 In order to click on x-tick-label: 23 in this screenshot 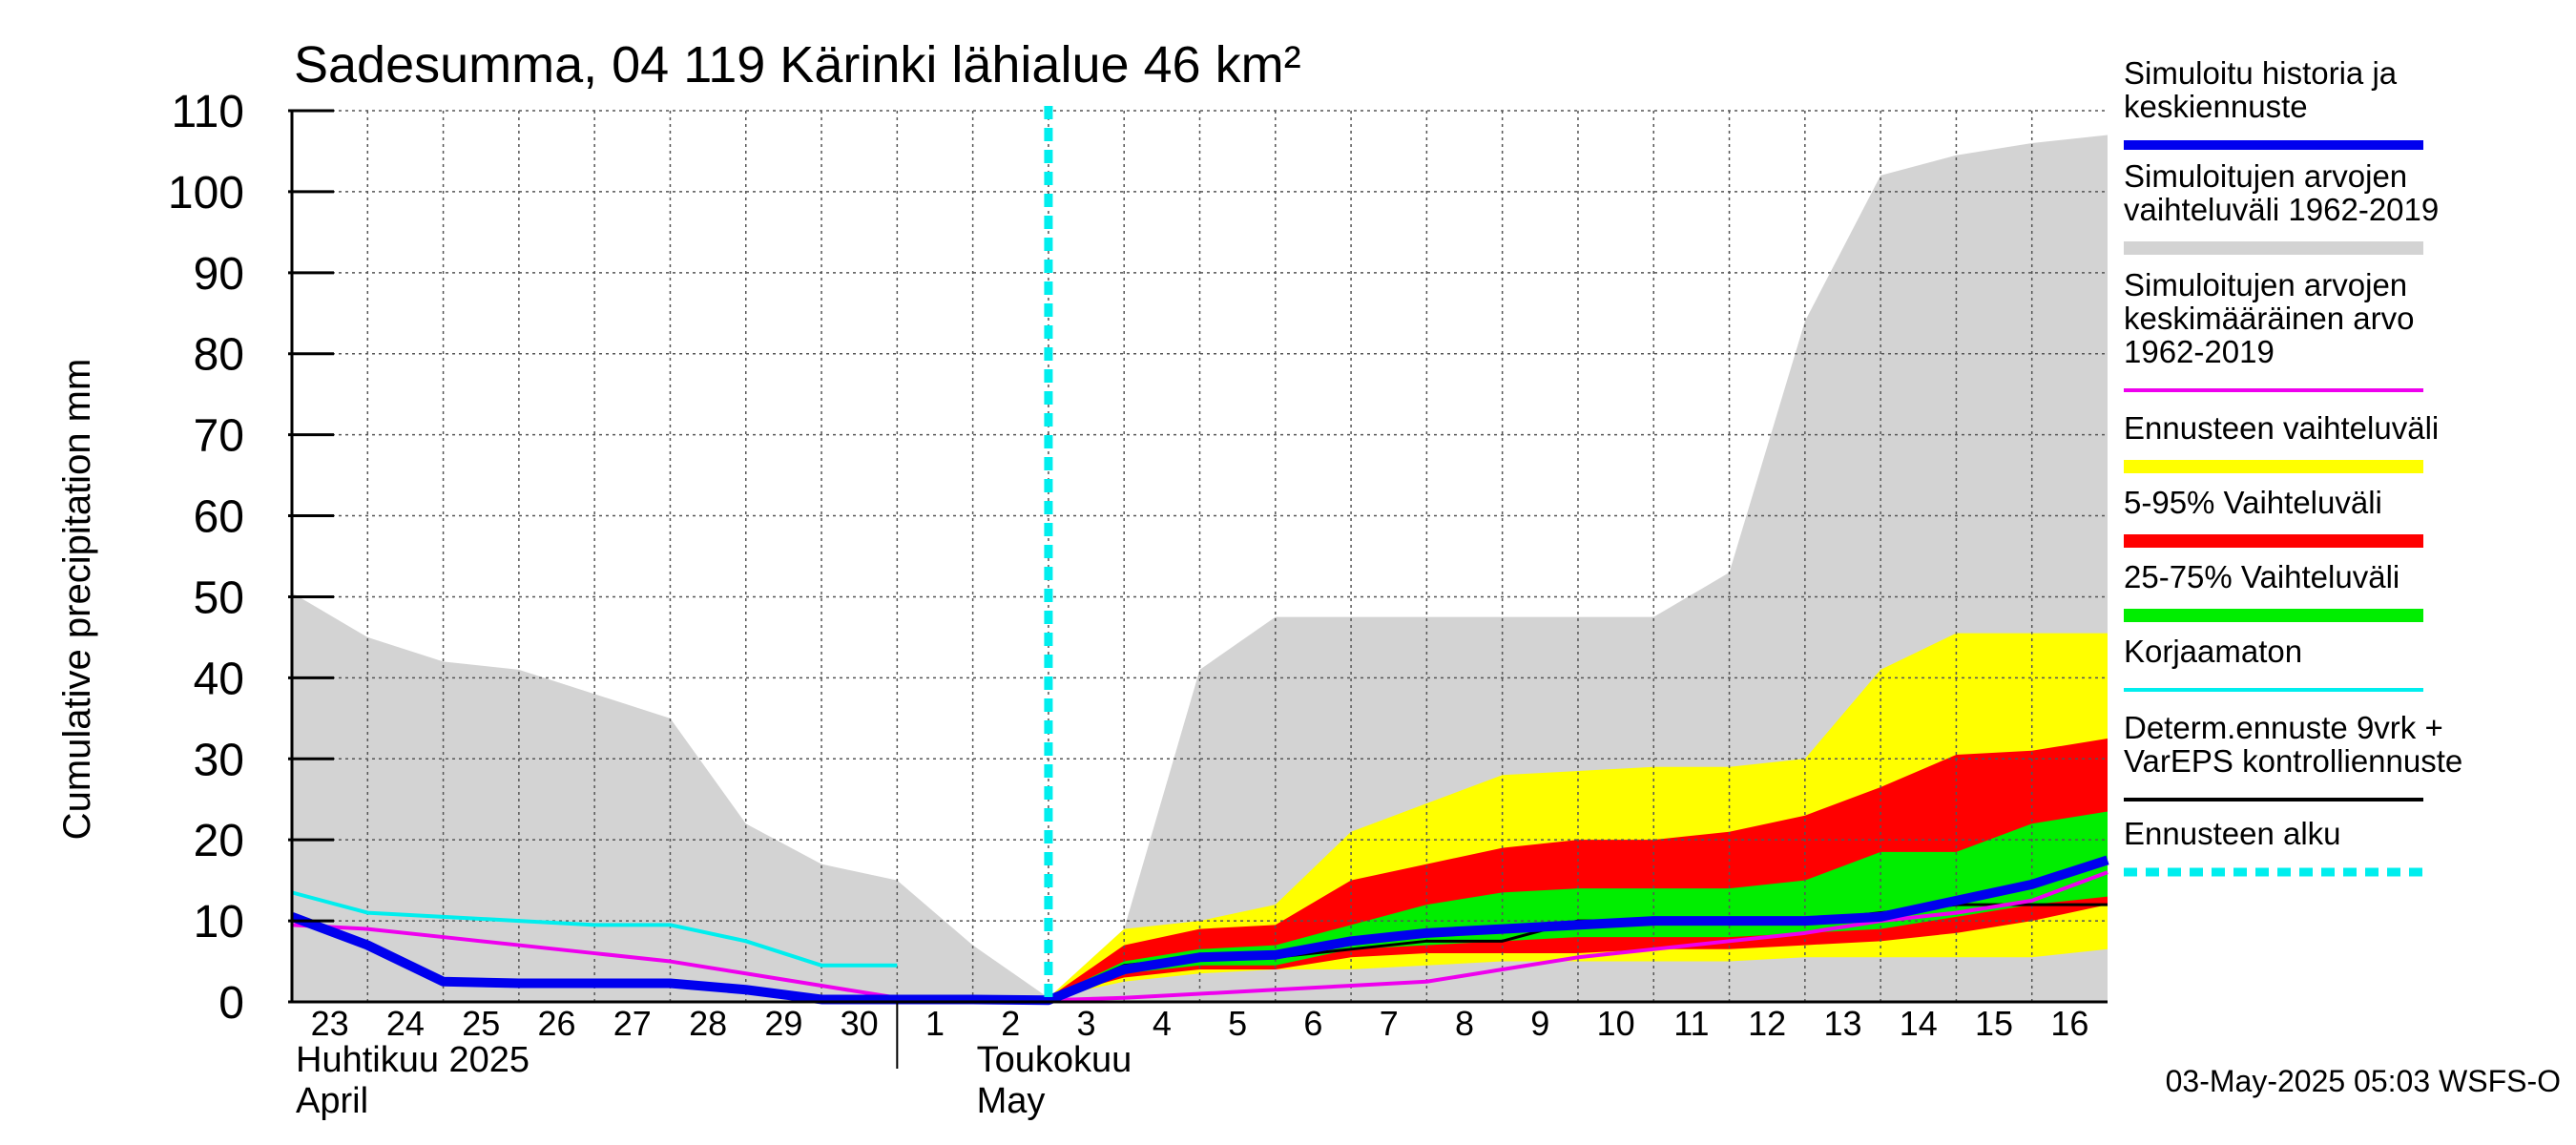, I will do `click(330, 1023)`.